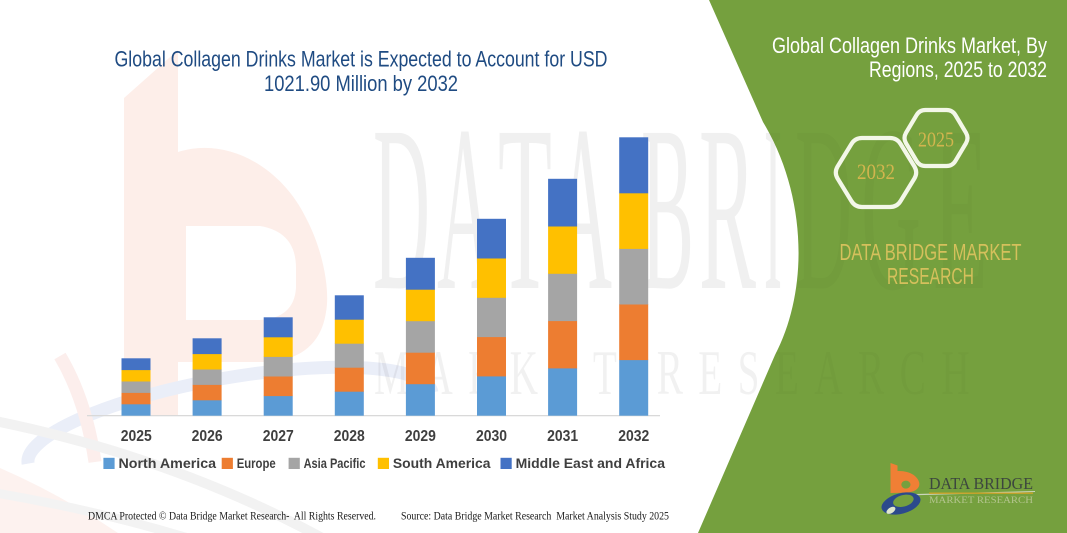 This screenshot has height=533, width=1067. I want to click on svg-text: RESEARCH, so click(930, 276).